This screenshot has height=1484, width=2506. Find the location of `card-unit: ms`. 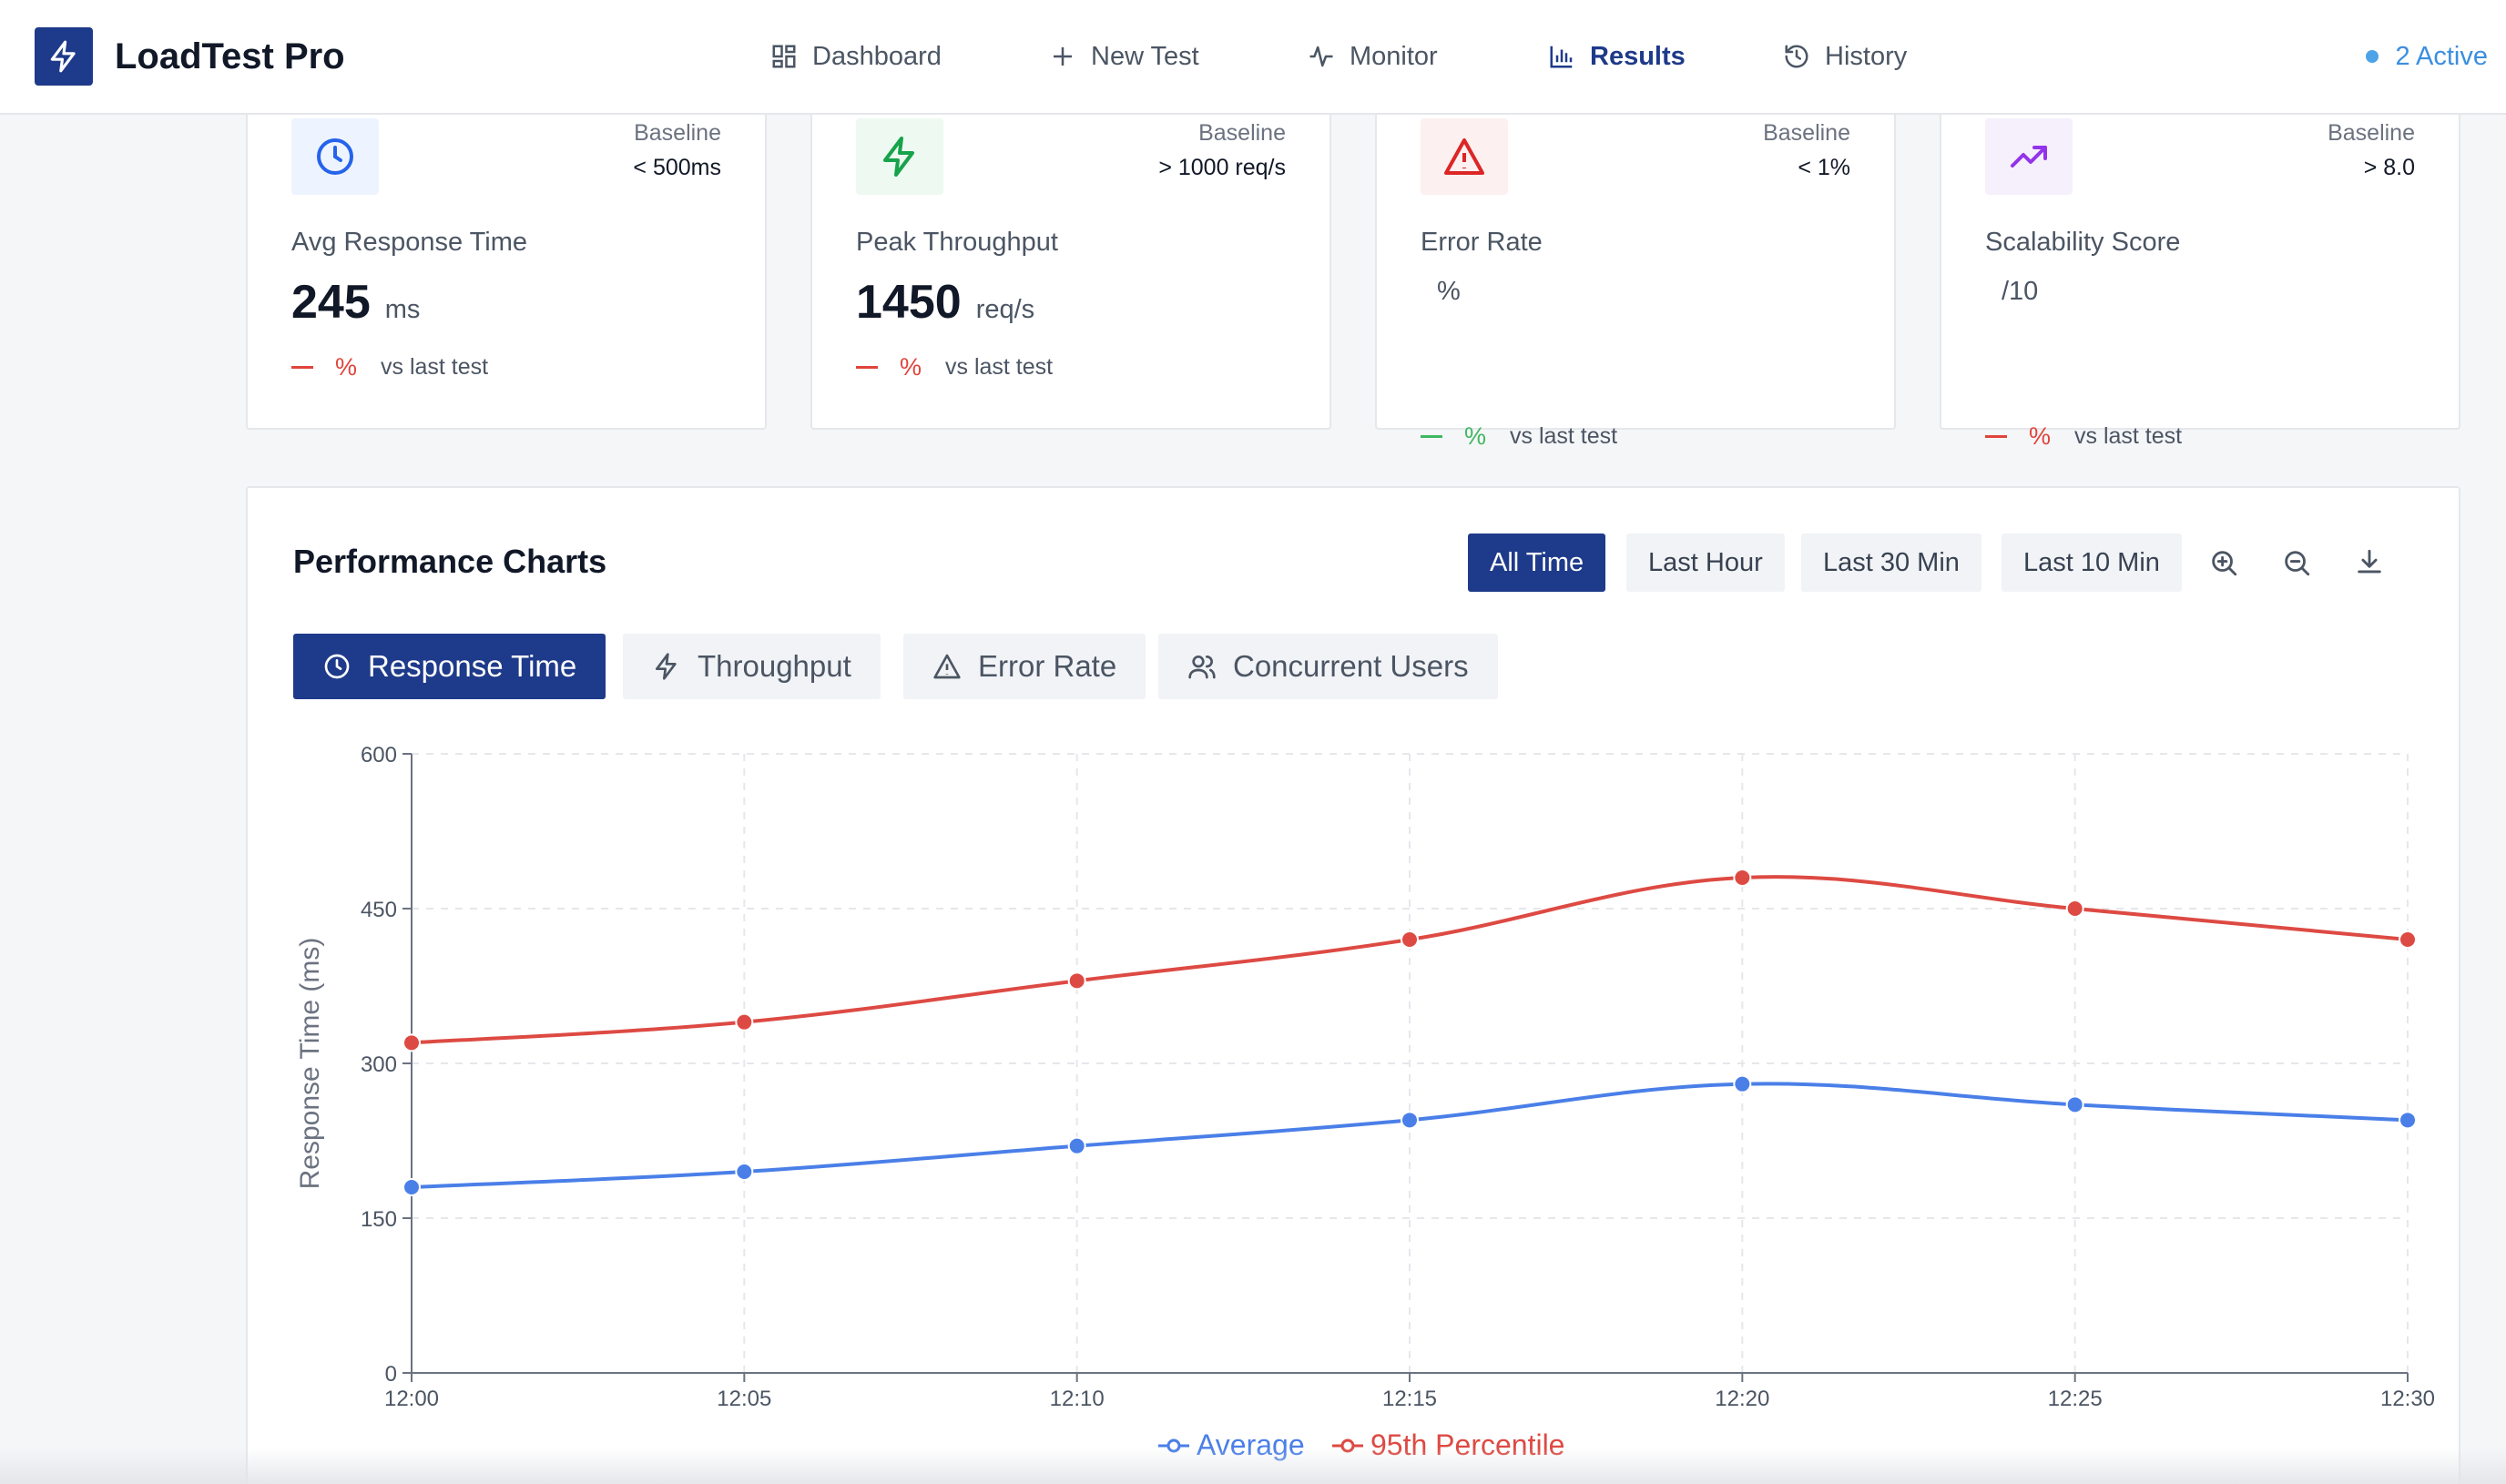

card-unit: ms is located at coordinates (402, 309).